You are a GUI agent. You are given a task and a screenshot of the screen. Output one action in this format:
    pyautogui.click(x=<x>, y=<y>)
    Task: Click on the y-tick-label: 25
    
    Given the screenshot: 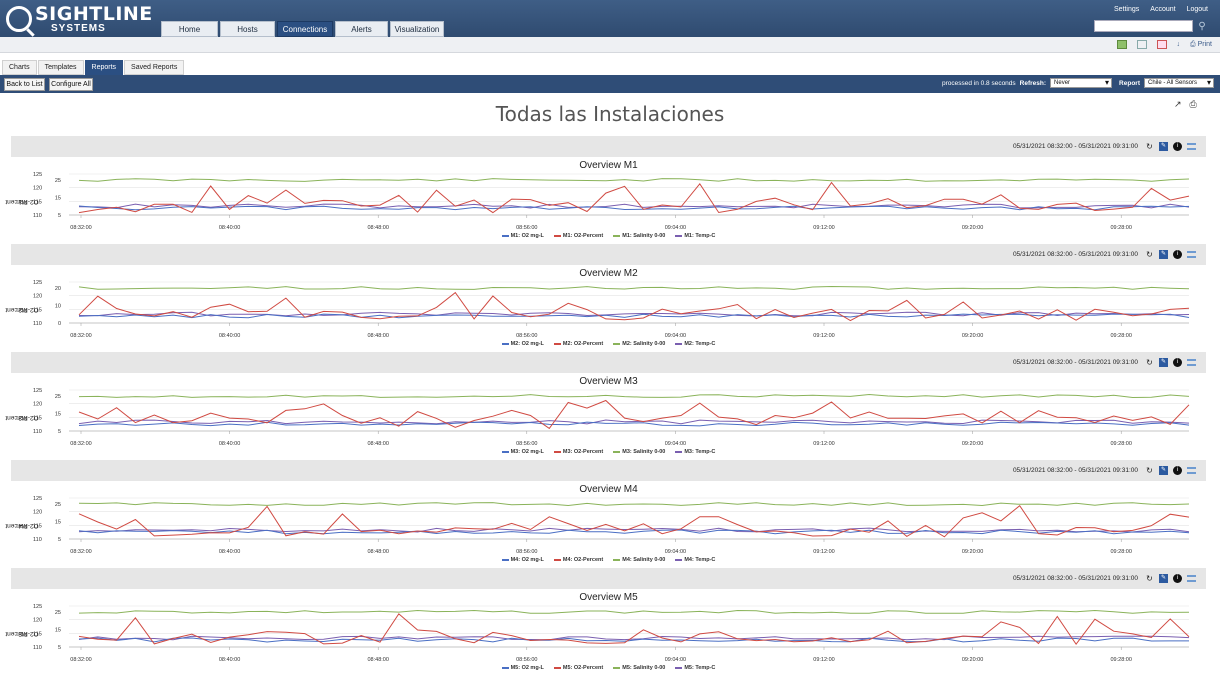 What is the action you would take?
    pyautogui.click(x=58, y=397)
    